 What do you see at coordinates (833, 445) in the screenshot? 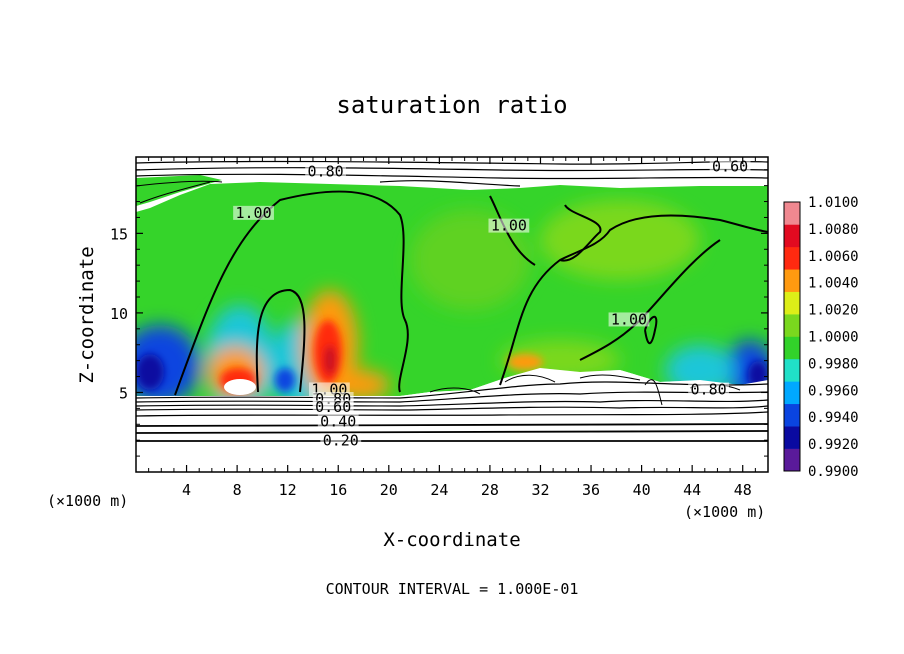
I see `colorbar-label-1: 0.9920` at bounding box center [833, 445].